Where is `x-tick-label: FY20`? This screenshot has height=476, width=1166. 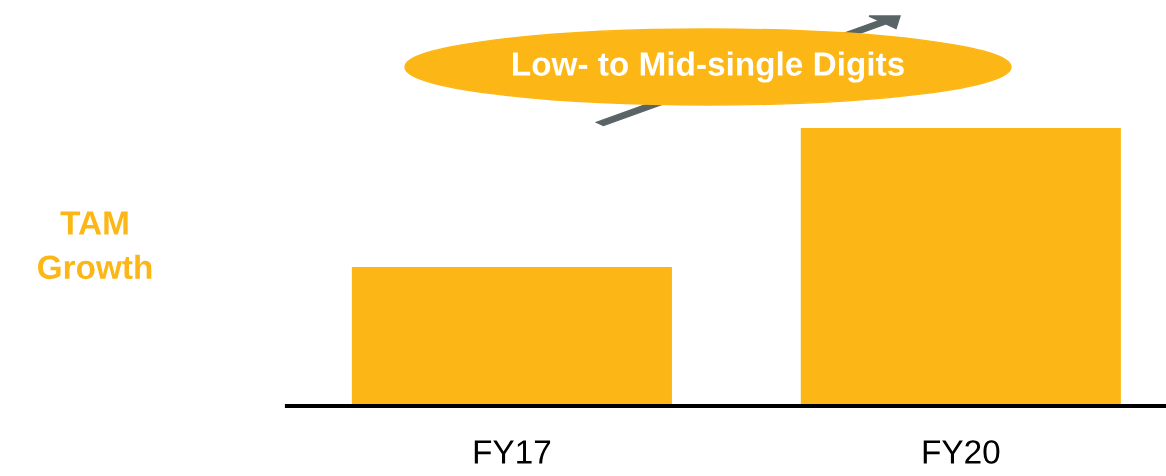 x-tick-label: FY20 is located at coordinates (961, 452).